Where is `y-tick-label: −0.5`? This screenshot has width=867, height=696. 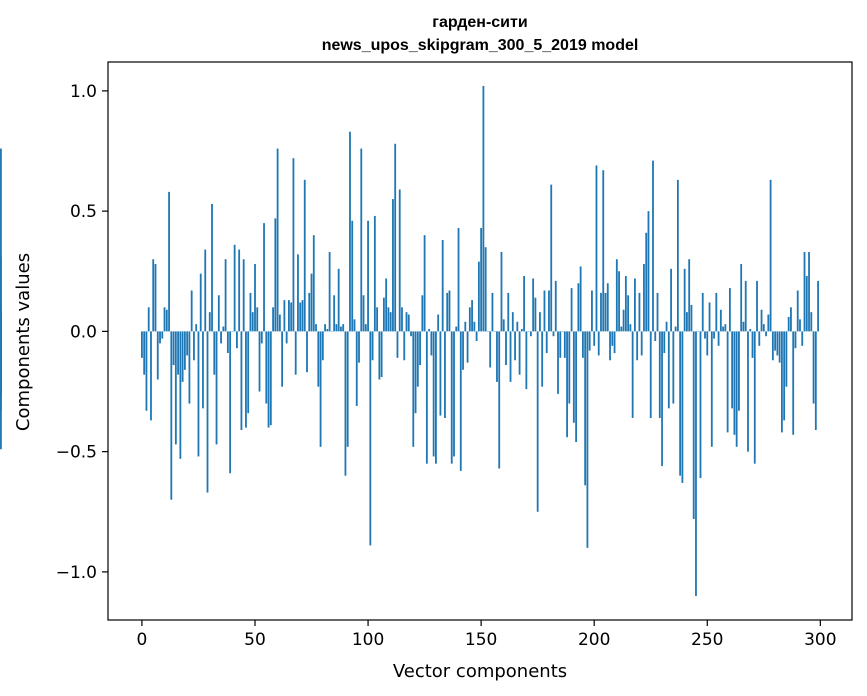 y-tick-label: −0.5 is located at coordinates (76, 453).